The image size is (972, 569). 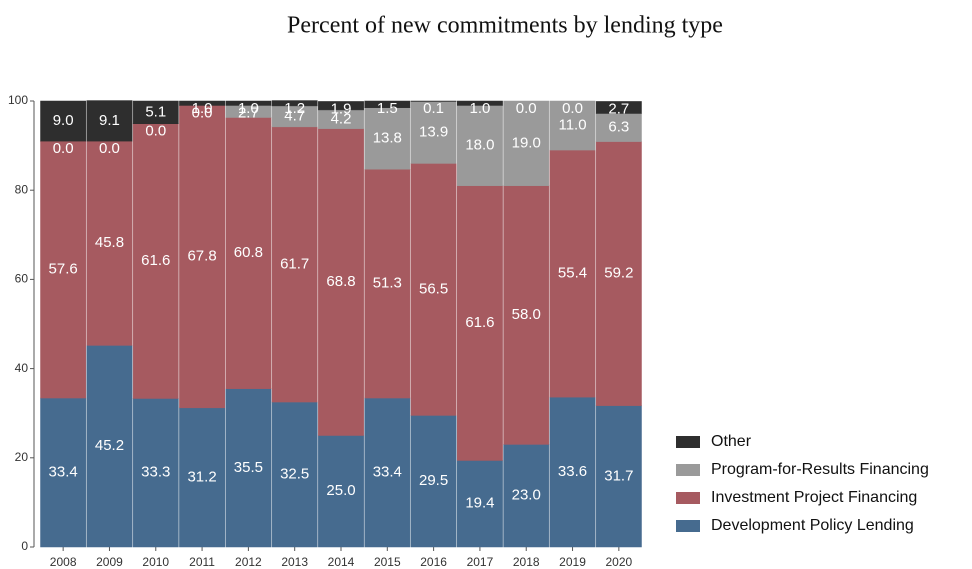 What do you see at coordinates (433, 562) in the screenshot?
I see `x-tick-label: 2016` at bounding box center [433, 562].